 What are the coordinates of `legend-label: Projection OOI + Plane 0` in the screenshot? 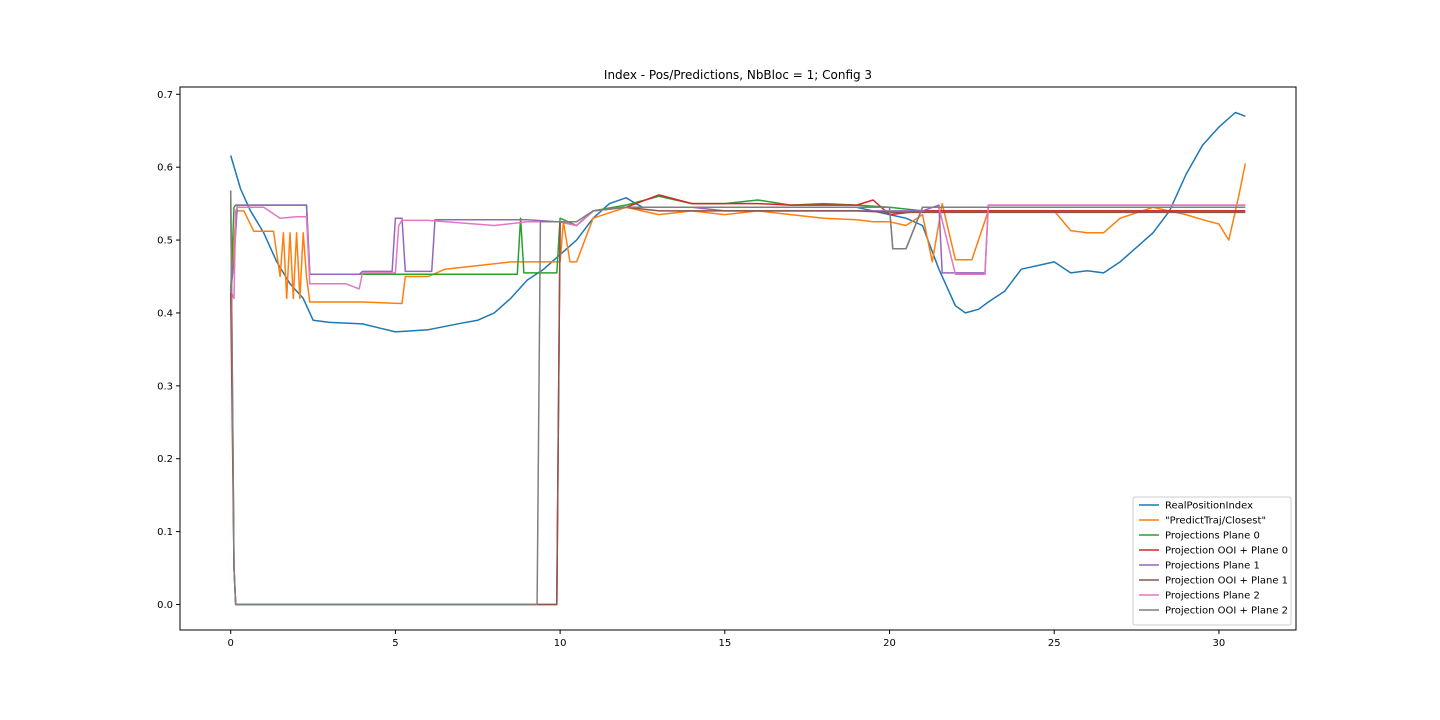 It's located at (1226, 551).